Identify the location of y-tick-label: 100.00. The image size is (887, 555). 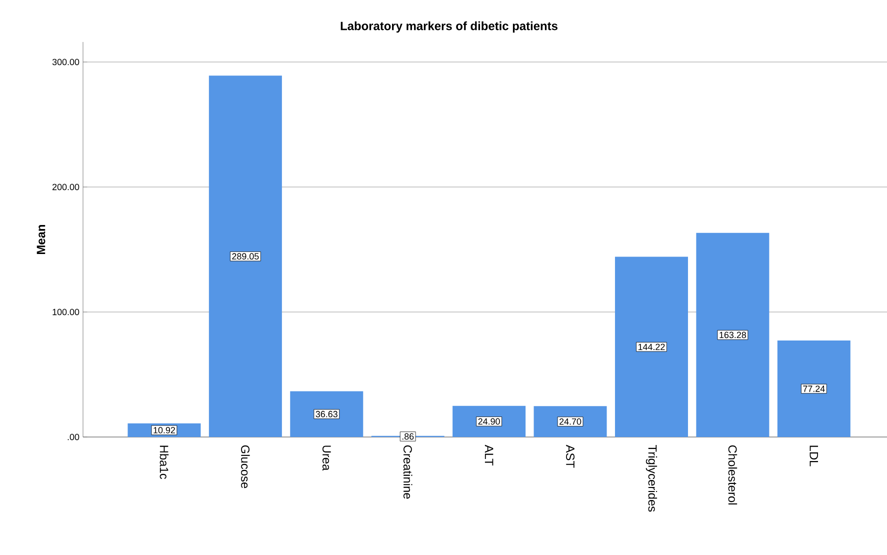
(66, 312).